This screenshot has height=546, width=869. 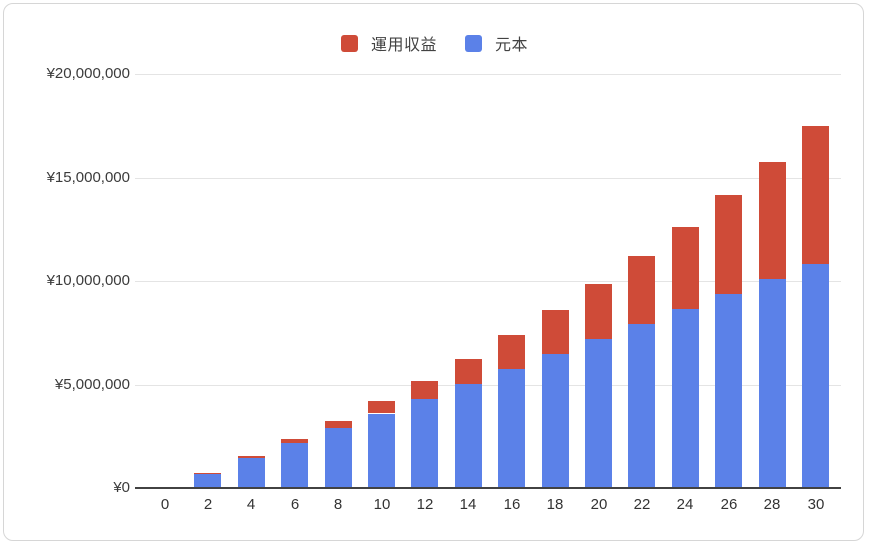 I want to click on x-axis-tick-label: 6, so click(x=295, y=504).